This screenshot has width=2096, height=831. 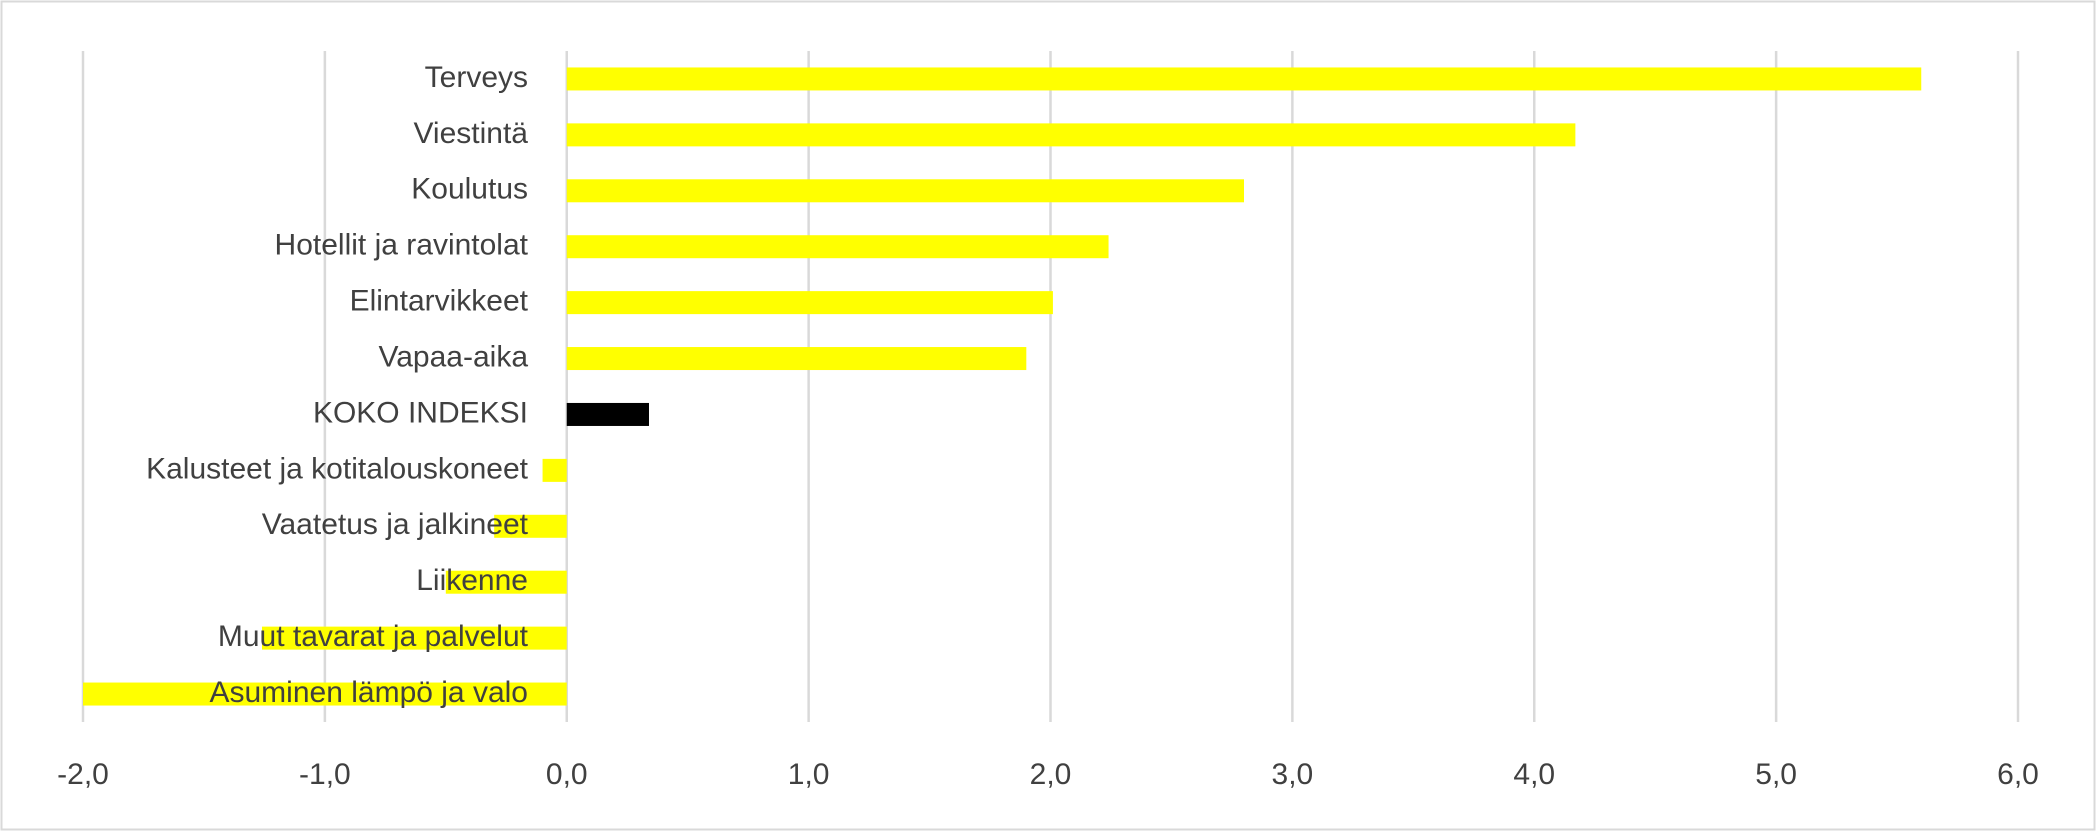 What do you see at coordinates (469, 189) in the screenshot?
I see `y-tick-label: Koulutus` at bounding box center [469, 189].